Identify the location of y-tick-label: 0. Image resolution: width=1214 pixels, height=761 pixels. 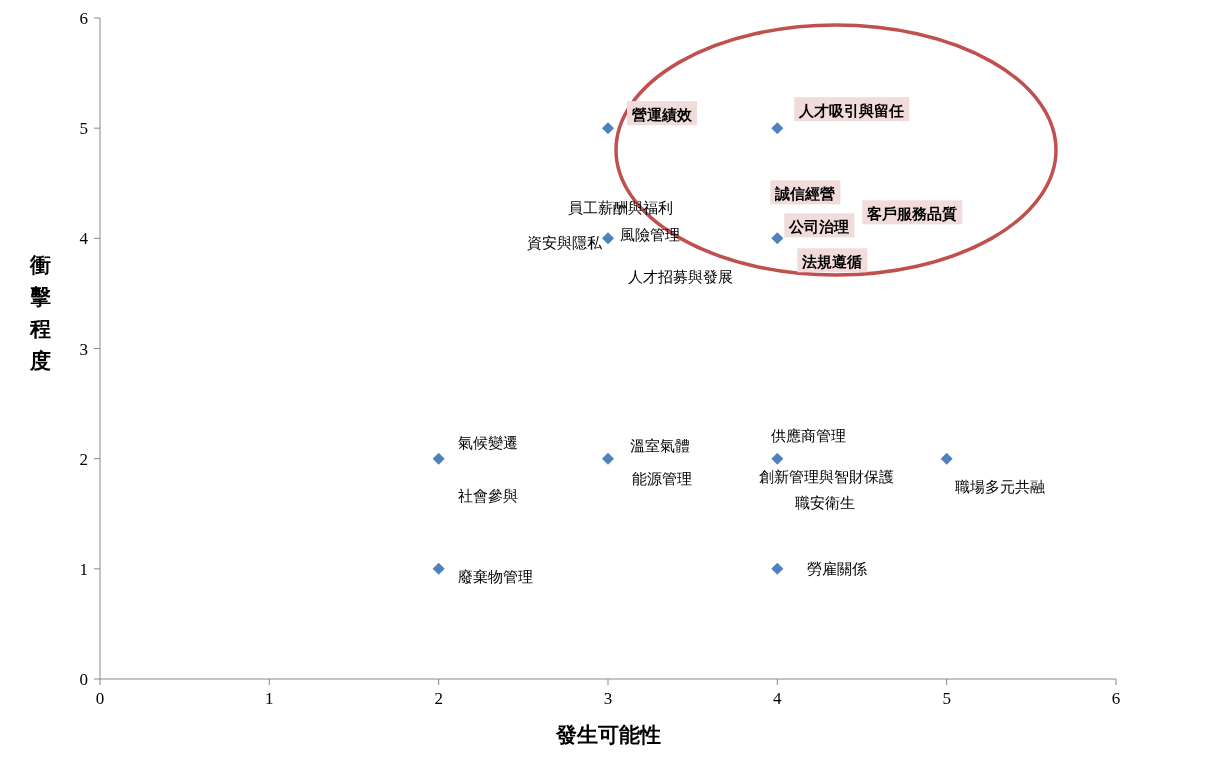
(83, 679).